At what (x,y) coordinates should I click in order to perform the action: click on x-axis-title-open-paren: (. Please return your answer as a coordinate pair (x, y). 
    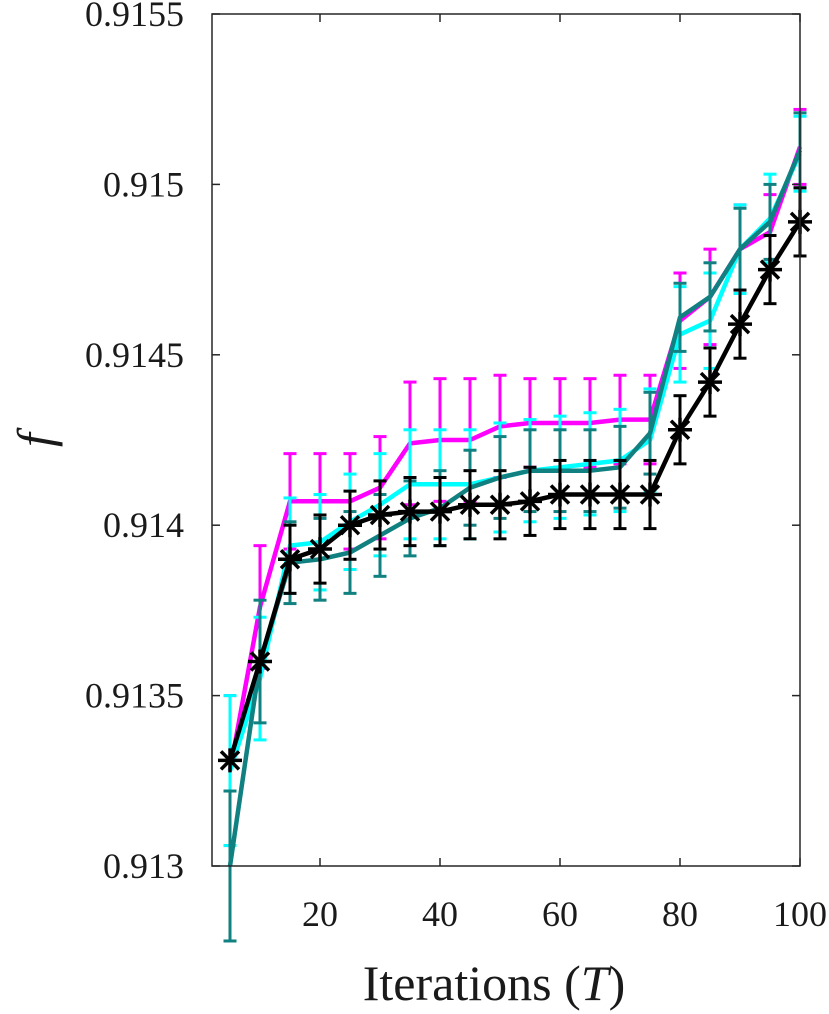
    Looking at the image, I should click on (566, 983).